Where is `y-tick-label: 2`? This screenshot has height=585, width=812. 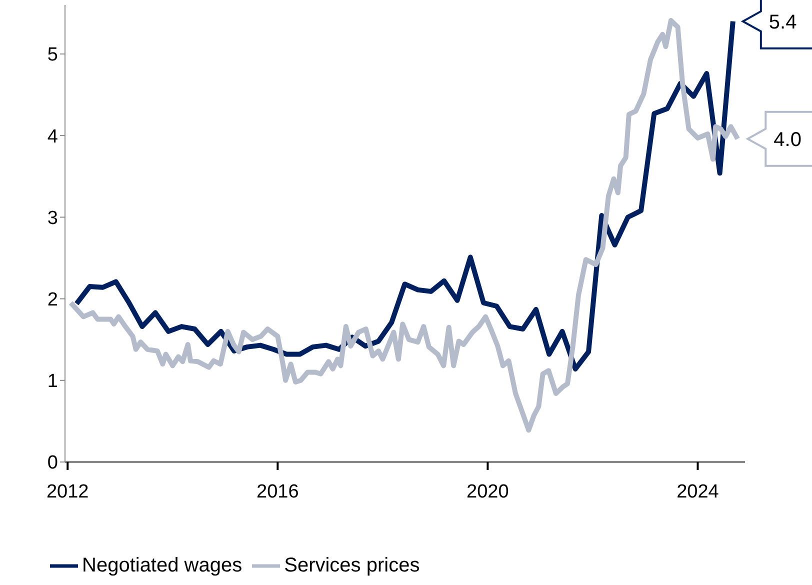 y-tick-label: 2 is located at coordinates (52, 300).